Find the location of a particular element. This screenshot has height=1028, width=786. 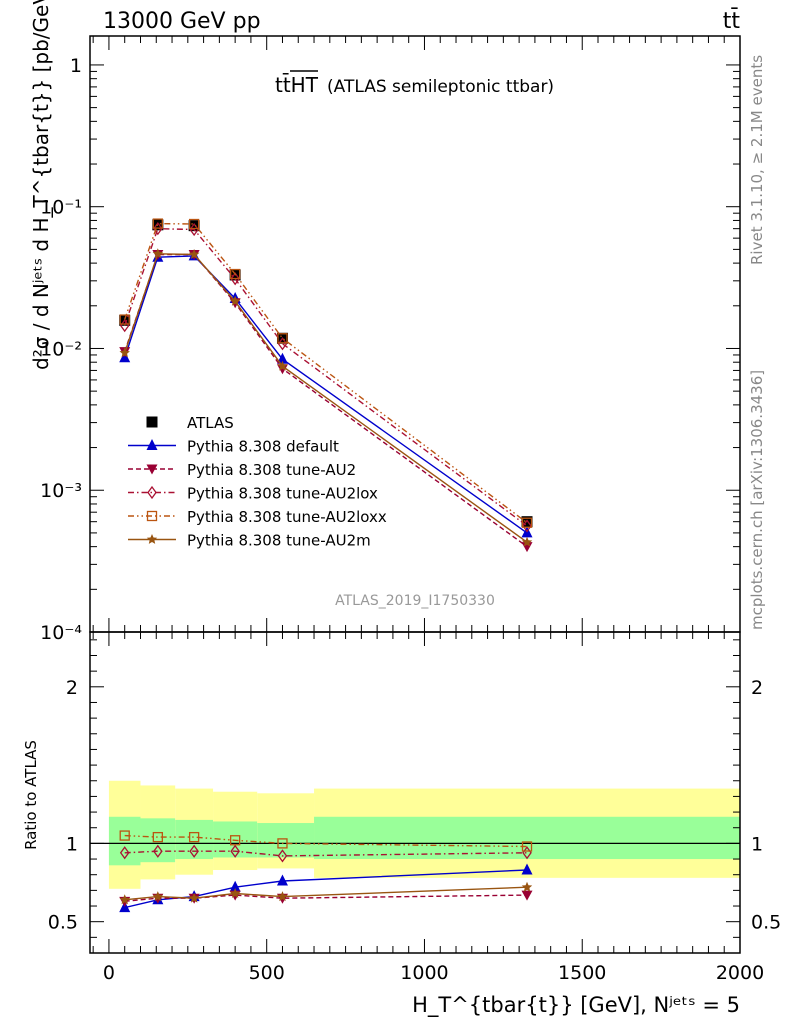

x-tick-label: 2000 is located at coordinates (740, 973).